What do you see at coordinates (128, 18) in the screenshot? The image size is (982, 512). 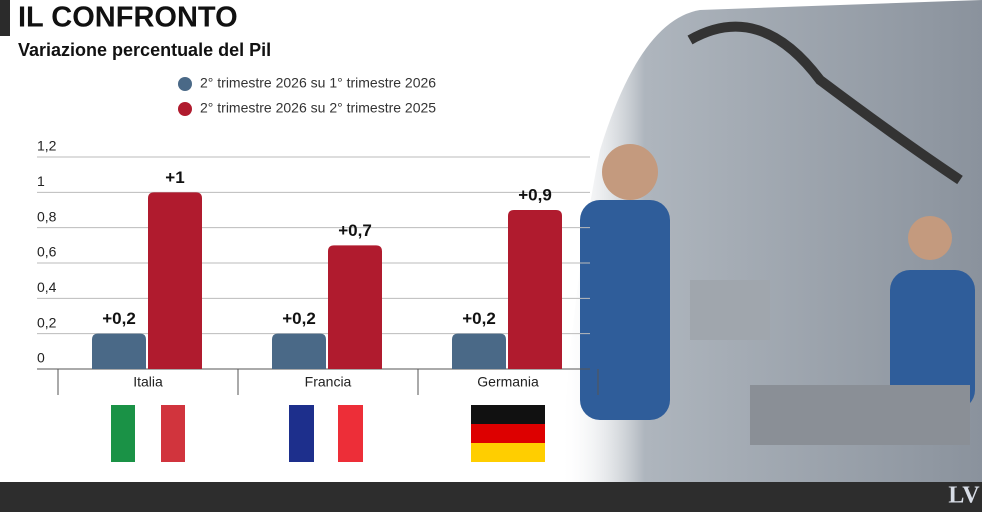 I see `chart-title: IL CONFRONTO` at bounding box center [128, 18].